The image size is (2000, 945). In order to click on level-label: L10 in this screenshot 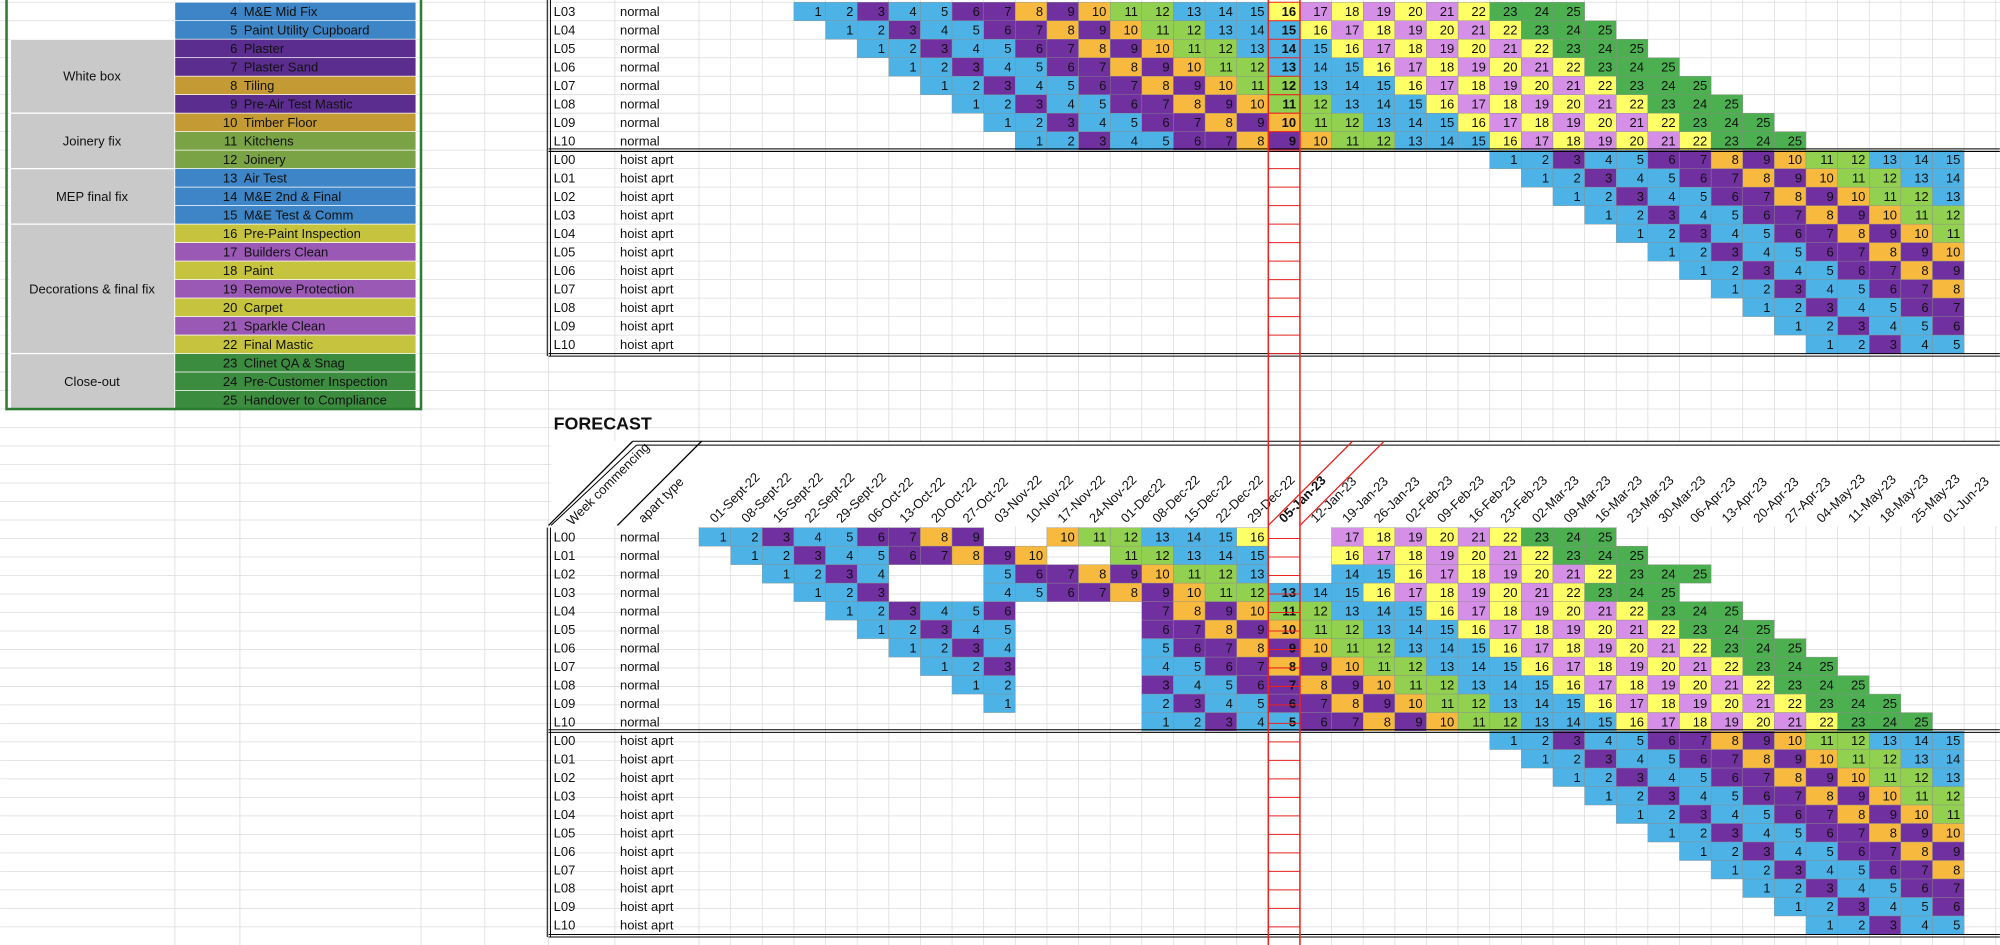, I will do `click(565, 140)`.